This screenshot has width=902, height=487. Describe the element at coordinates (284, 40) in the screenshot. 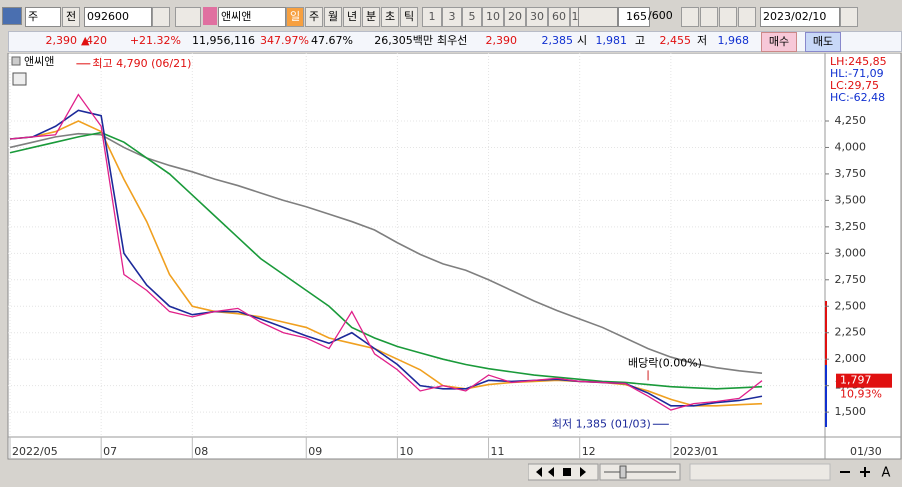

I see `volume-rate: 347.97%` at that location.